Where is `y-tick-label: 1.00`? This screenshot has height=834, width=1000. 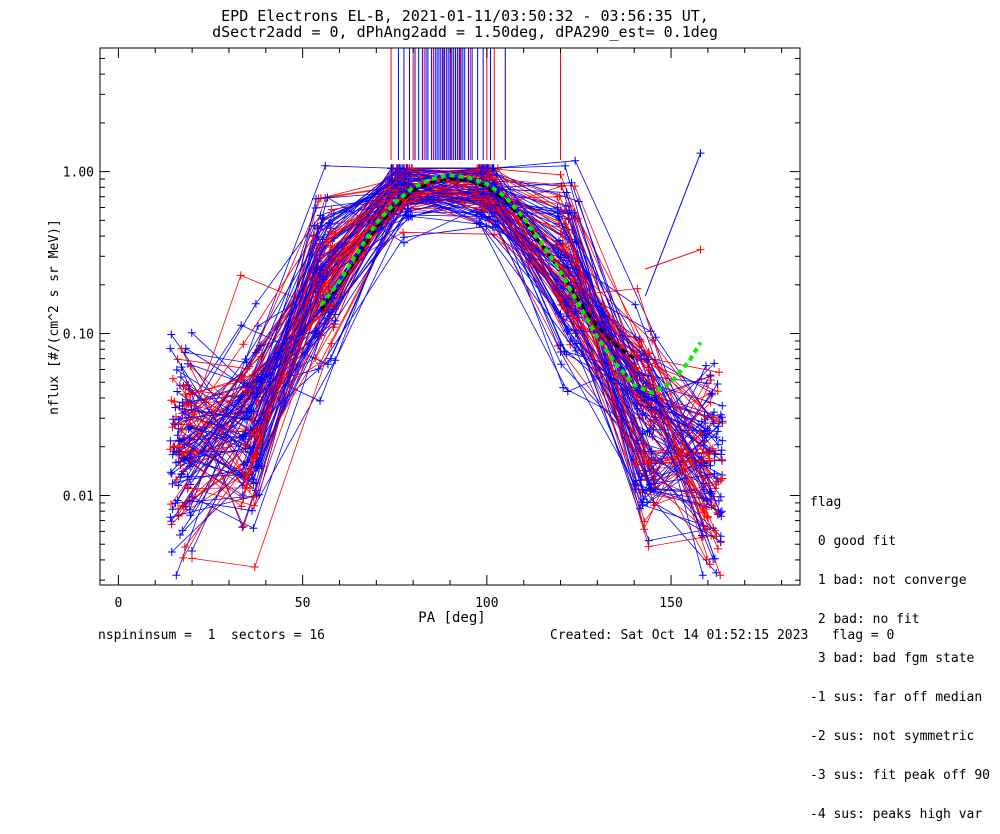 y-tick-label: 1.00 is located at coordinates (78, 173).